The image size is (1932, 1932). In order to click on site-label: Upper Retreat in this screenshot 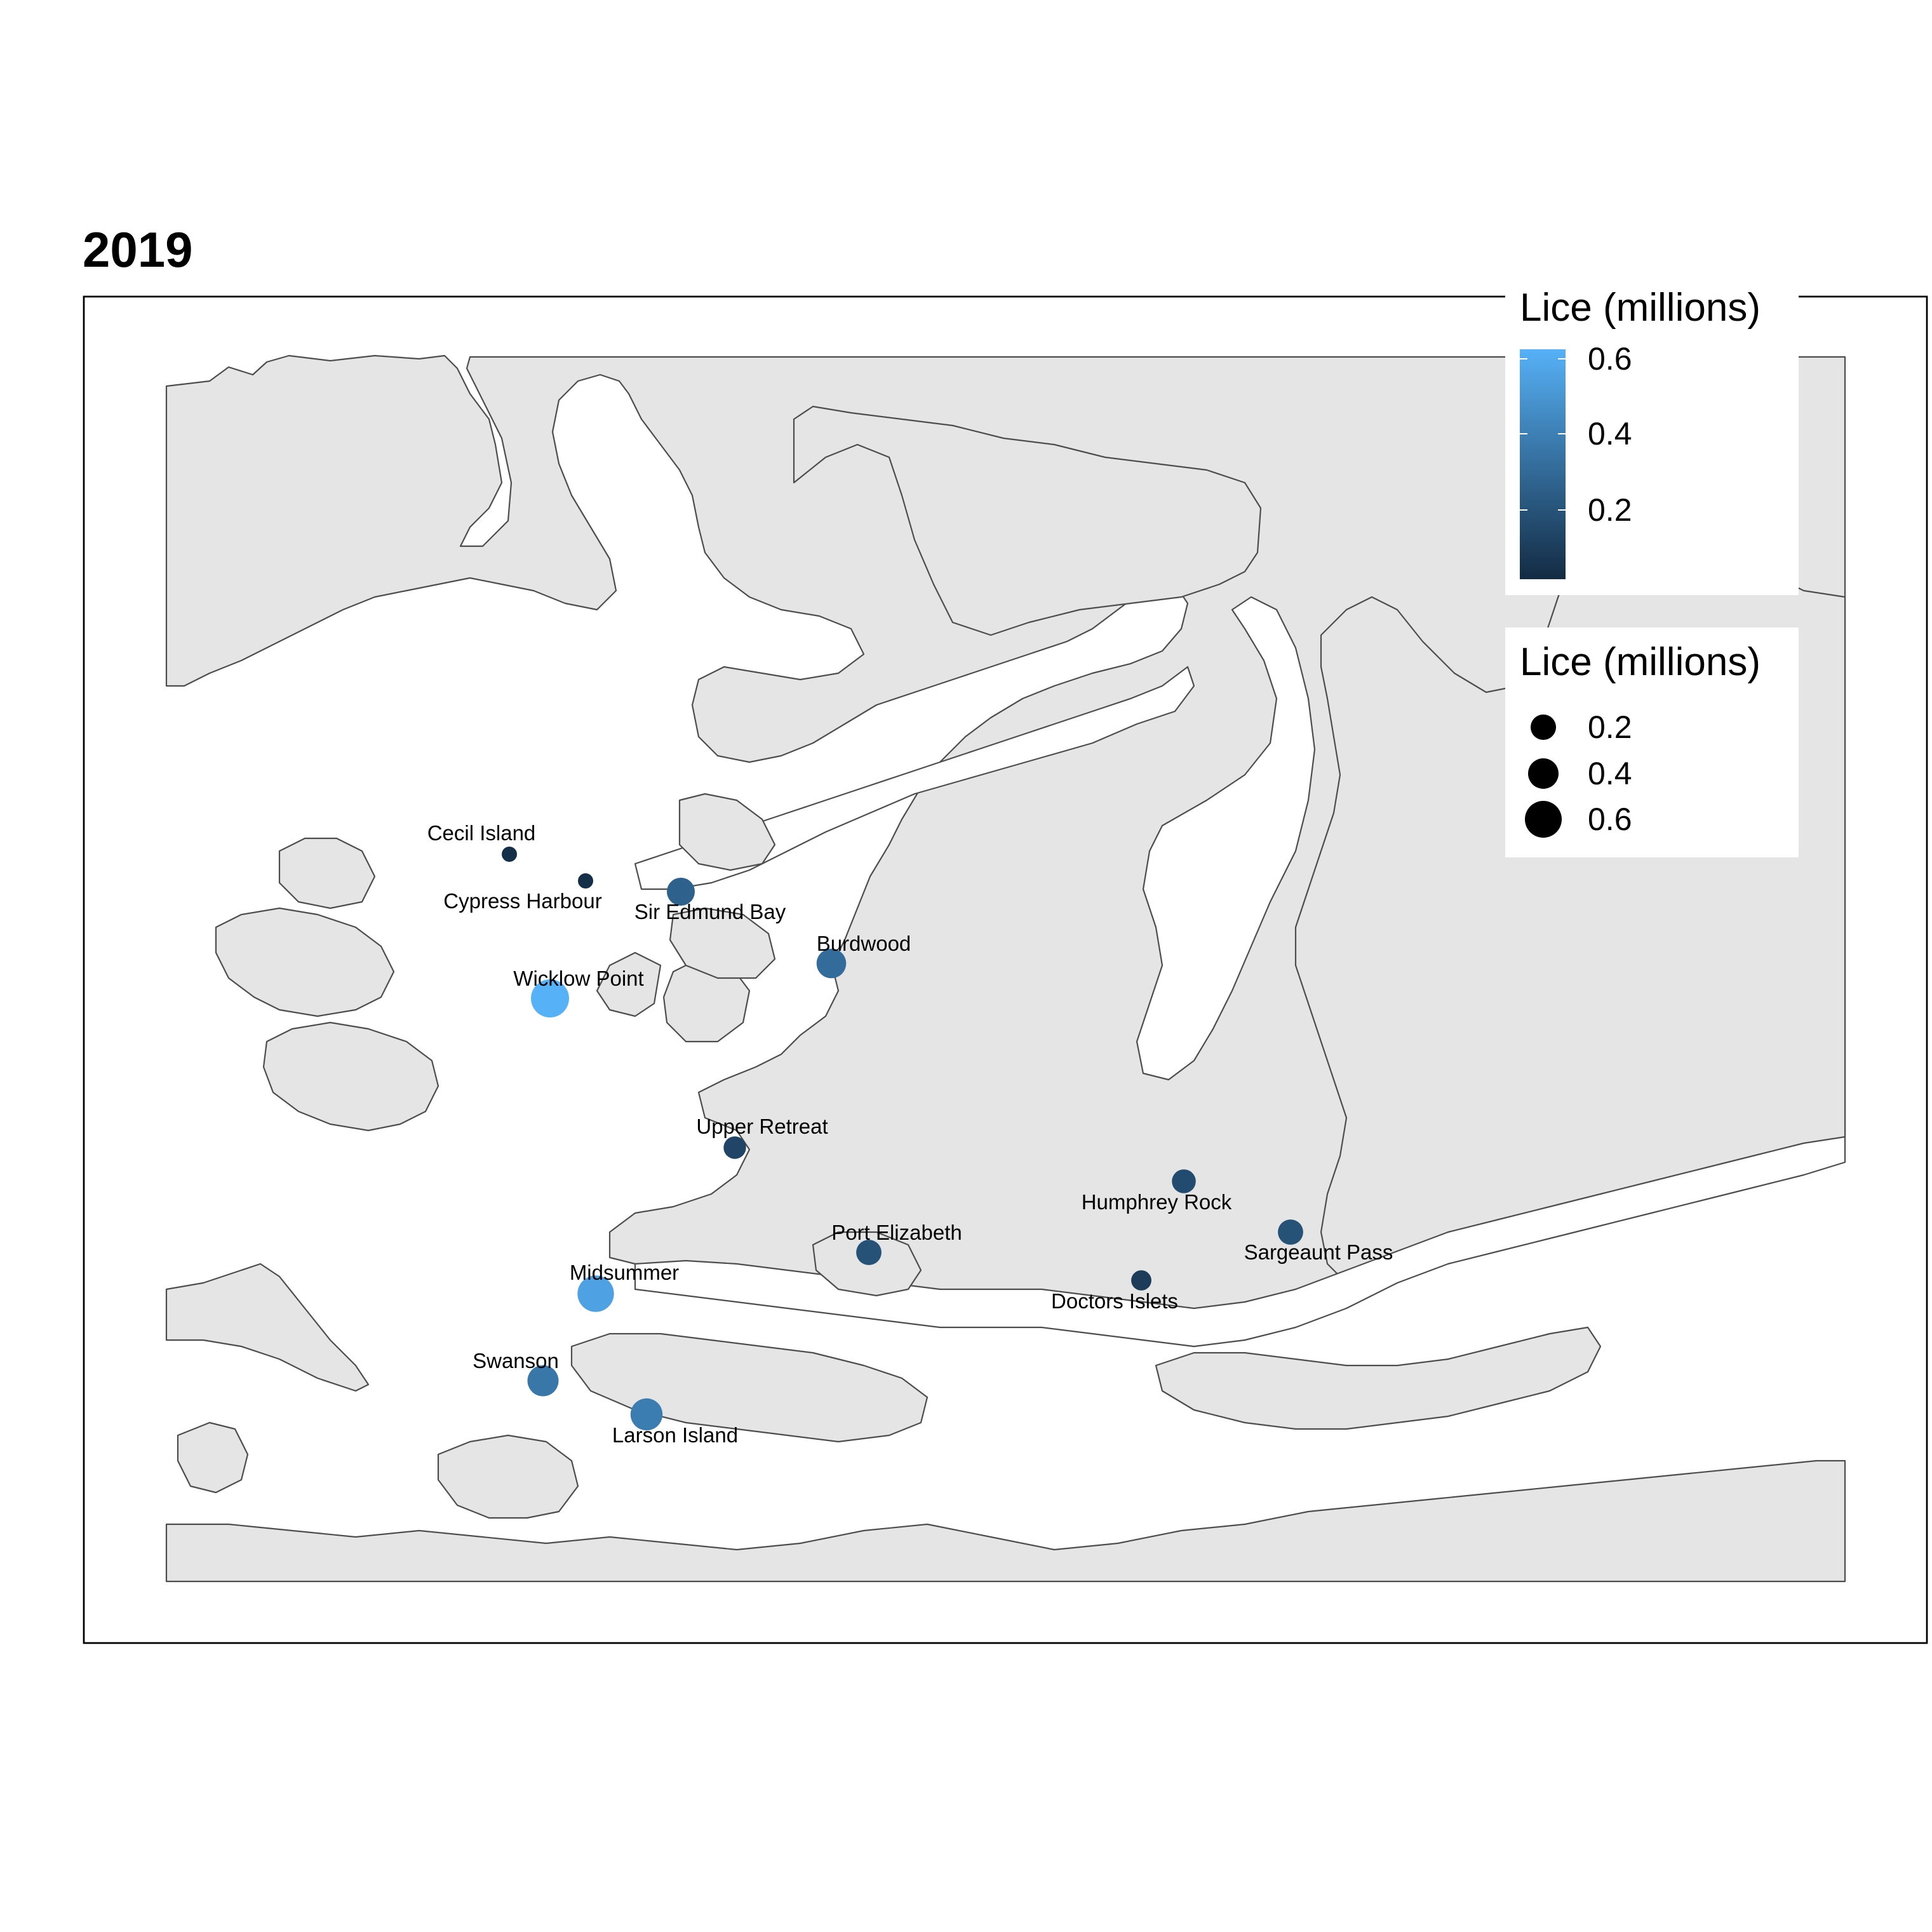, I will do `click(762, 1126)`.